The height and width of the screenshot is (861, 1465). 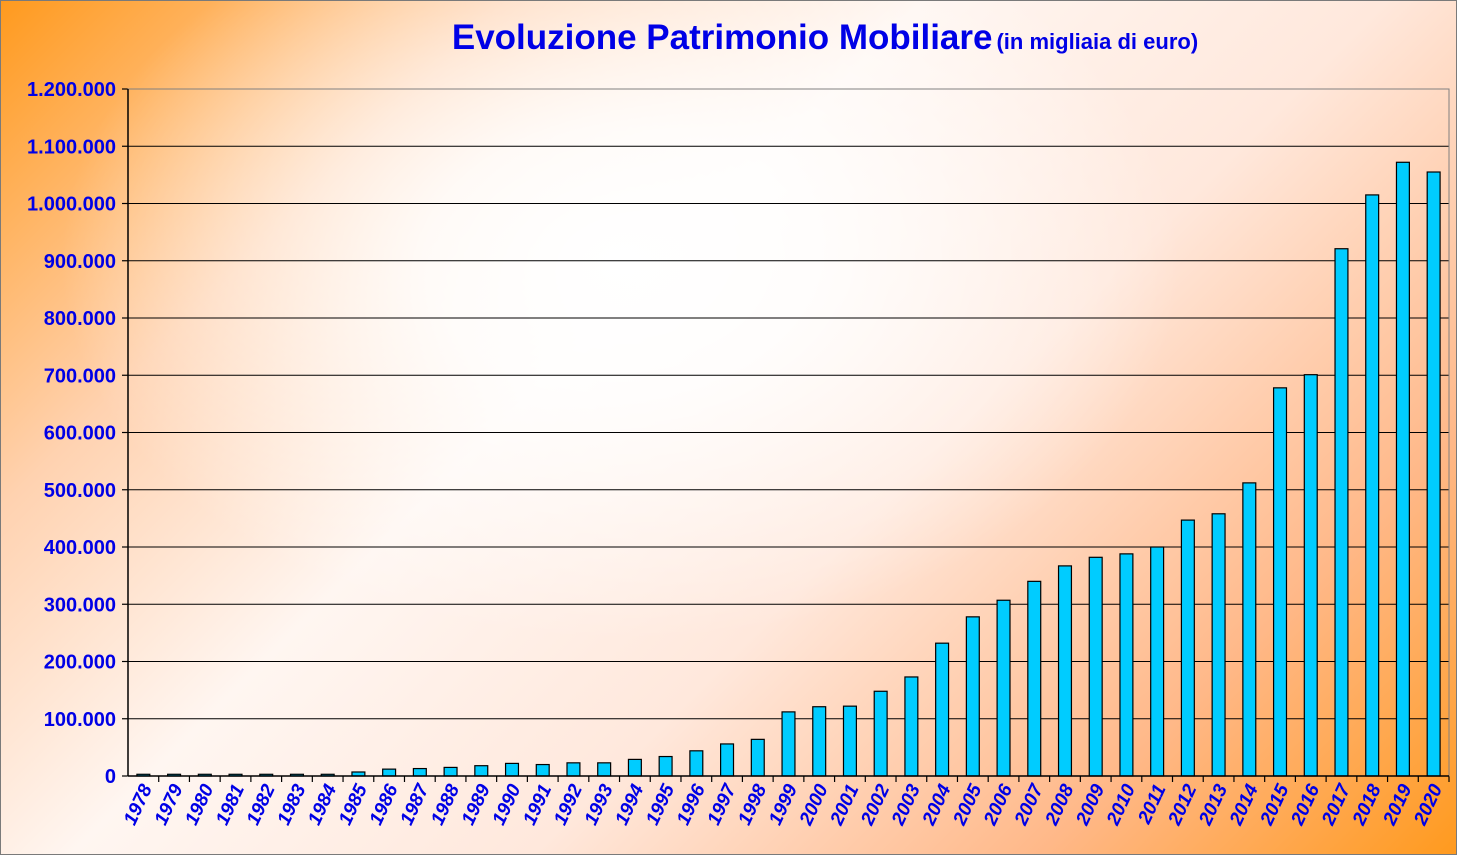 What do you see at coordinates (110, 777) in the screenshot?
I see `y-tick-label: 0` at bounding box center [110, 777].